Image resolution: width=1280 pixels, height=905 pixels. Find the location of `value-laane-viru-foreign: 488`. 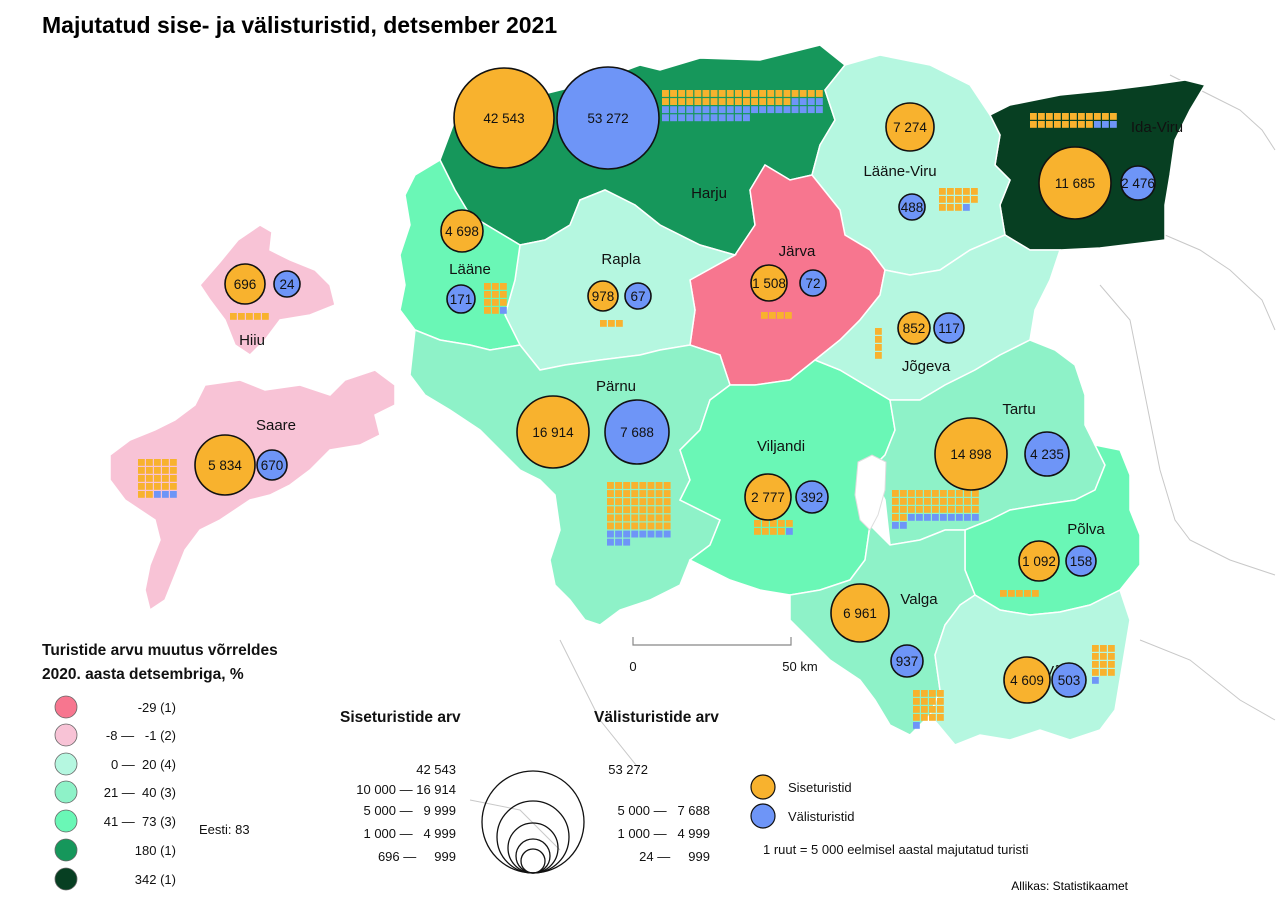

value-laane-viru-foreign: 488 is located at coordinates (912, 207).